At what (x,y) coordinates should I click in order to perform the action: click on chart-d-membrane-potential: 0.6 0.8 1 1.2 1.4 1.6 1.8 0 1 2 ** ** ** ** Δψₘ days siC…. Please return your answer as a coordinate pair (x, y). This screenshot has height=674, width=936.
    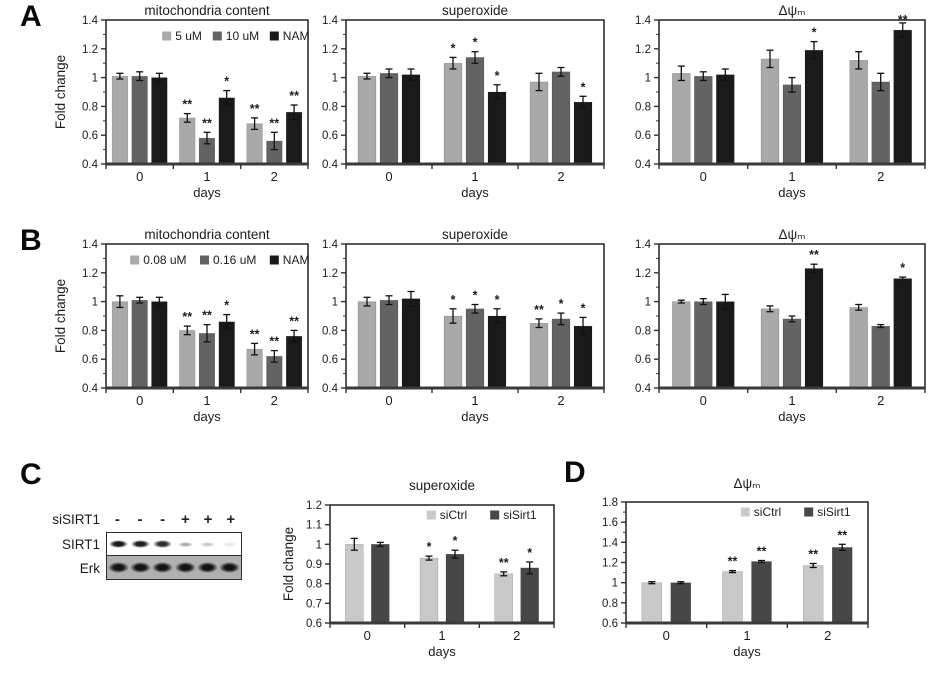
    Looking at the image, I should click on (731, 568).